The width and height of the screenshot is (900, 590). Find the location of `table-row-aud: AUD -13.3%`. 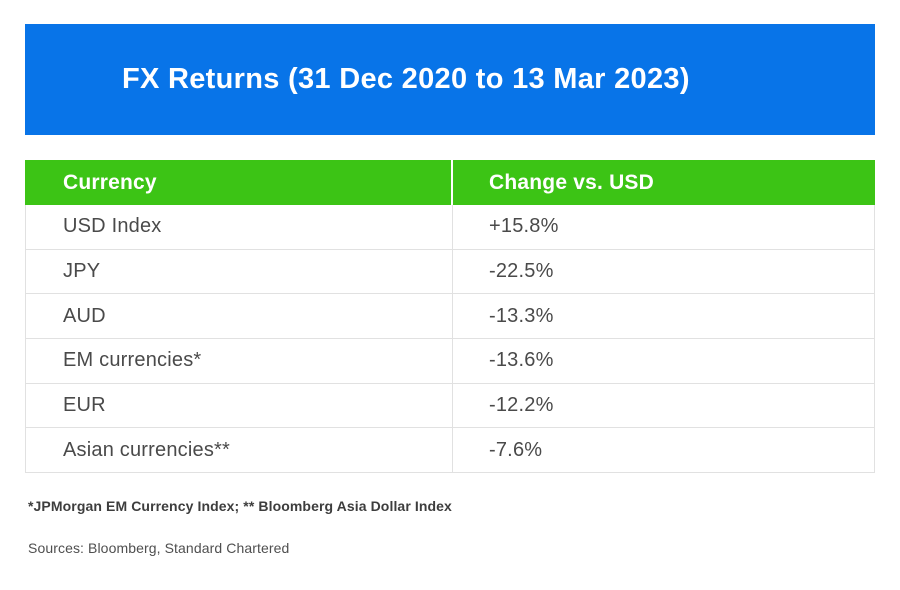

table-row-aud: AUD -13.3% is located at coordinates (450, 317).